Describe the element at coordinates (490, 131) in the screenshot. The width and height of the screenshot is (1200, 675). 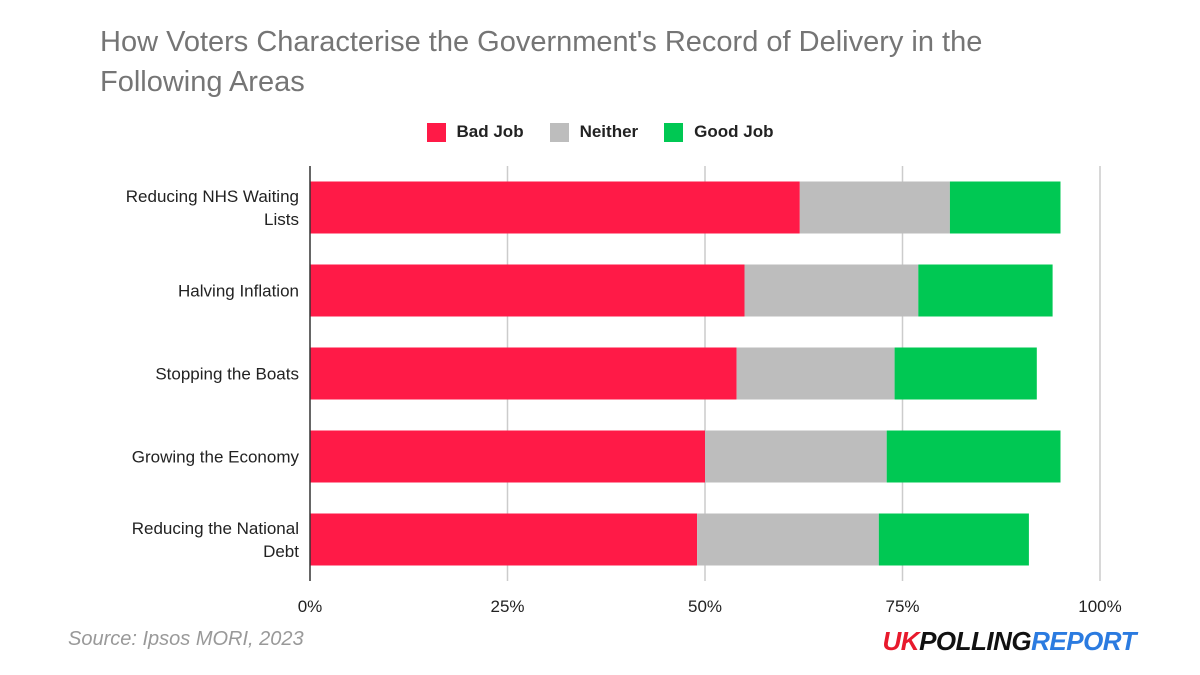
I see `legend-label-bad-job: Bad Job` at that location.